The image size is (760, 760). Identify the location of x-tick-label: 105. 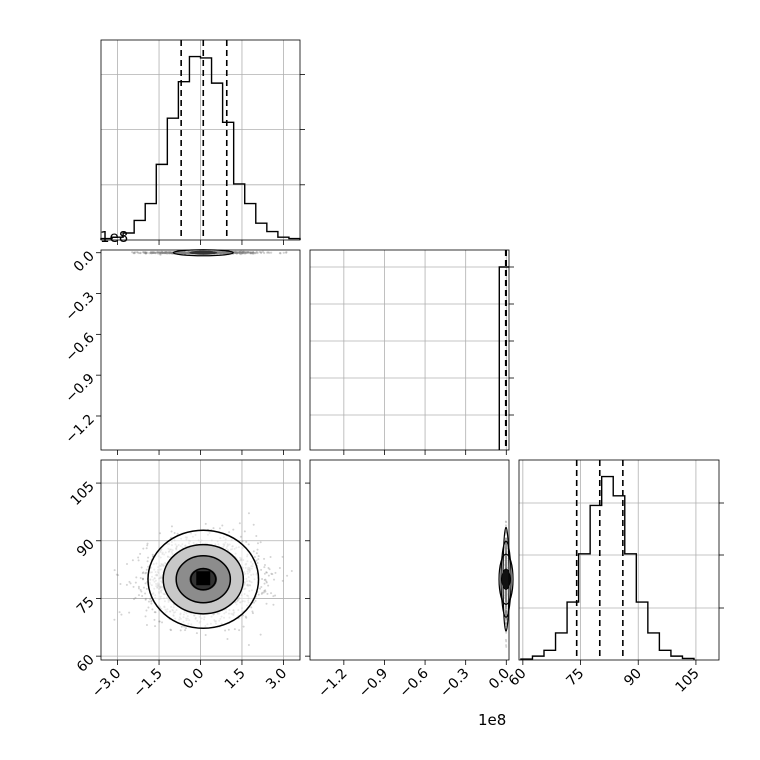
(688, 681).